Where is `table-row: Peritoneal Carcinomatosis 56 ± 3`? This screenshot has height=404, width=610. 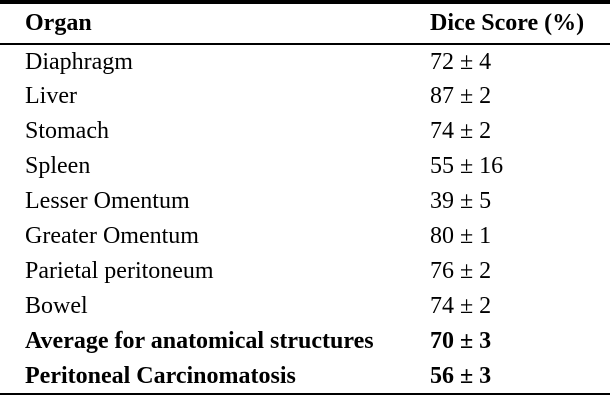
table-row: Peritoneal Carcinomatosis 56 ± 3 is located at coordinates (305, 376).